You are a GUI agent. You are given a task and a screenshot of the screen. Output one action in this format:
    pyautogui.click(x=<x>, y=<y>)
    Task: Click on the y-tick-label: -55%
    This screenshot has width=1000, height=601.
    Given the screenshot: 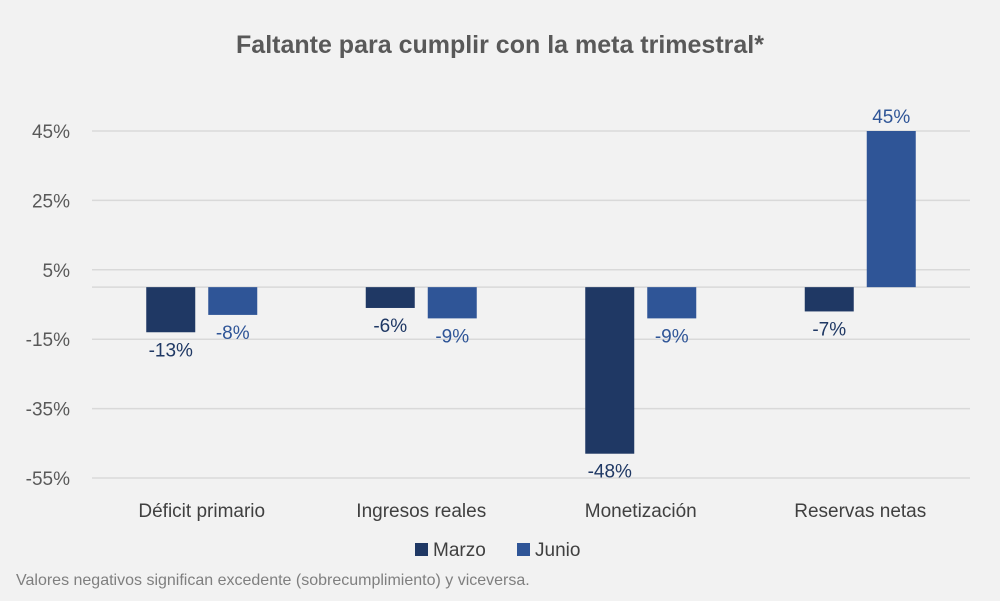 What is the action you would take?
    pyautogui.click(x=48, y=479)
    